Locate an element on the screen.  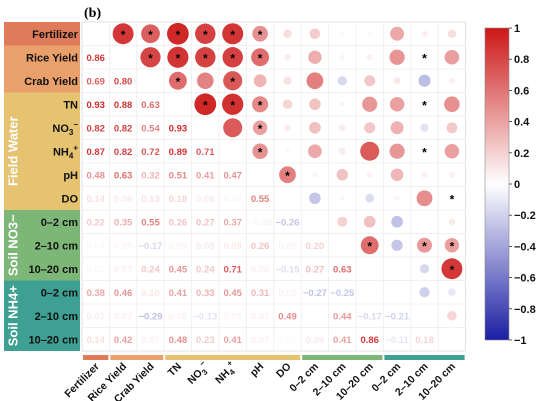
colorbar-tick-label: −1 is located at coordinates (520, 341).